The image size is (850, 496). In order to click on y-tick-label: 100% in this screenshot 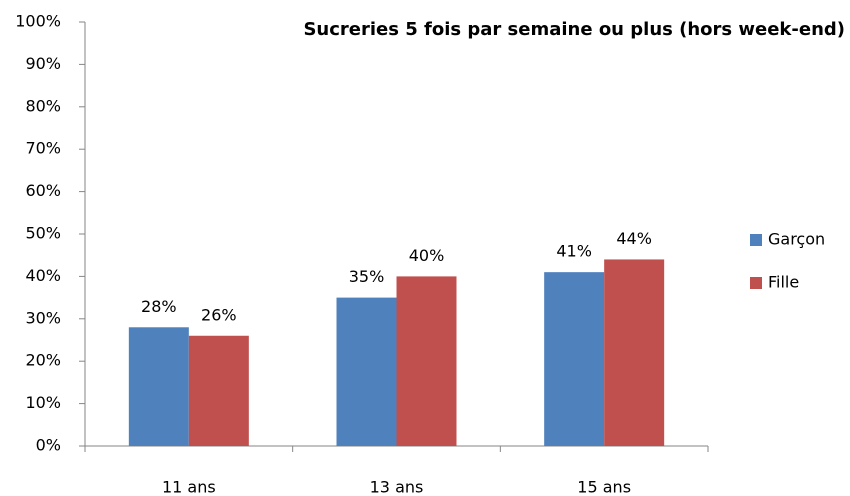, I will do `click(38, 21)`.